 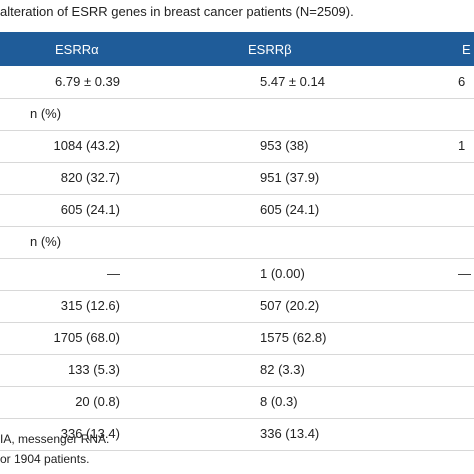 I want to click on cell-esrr-beta: 1 (0.00), so click(x=282, y=273).